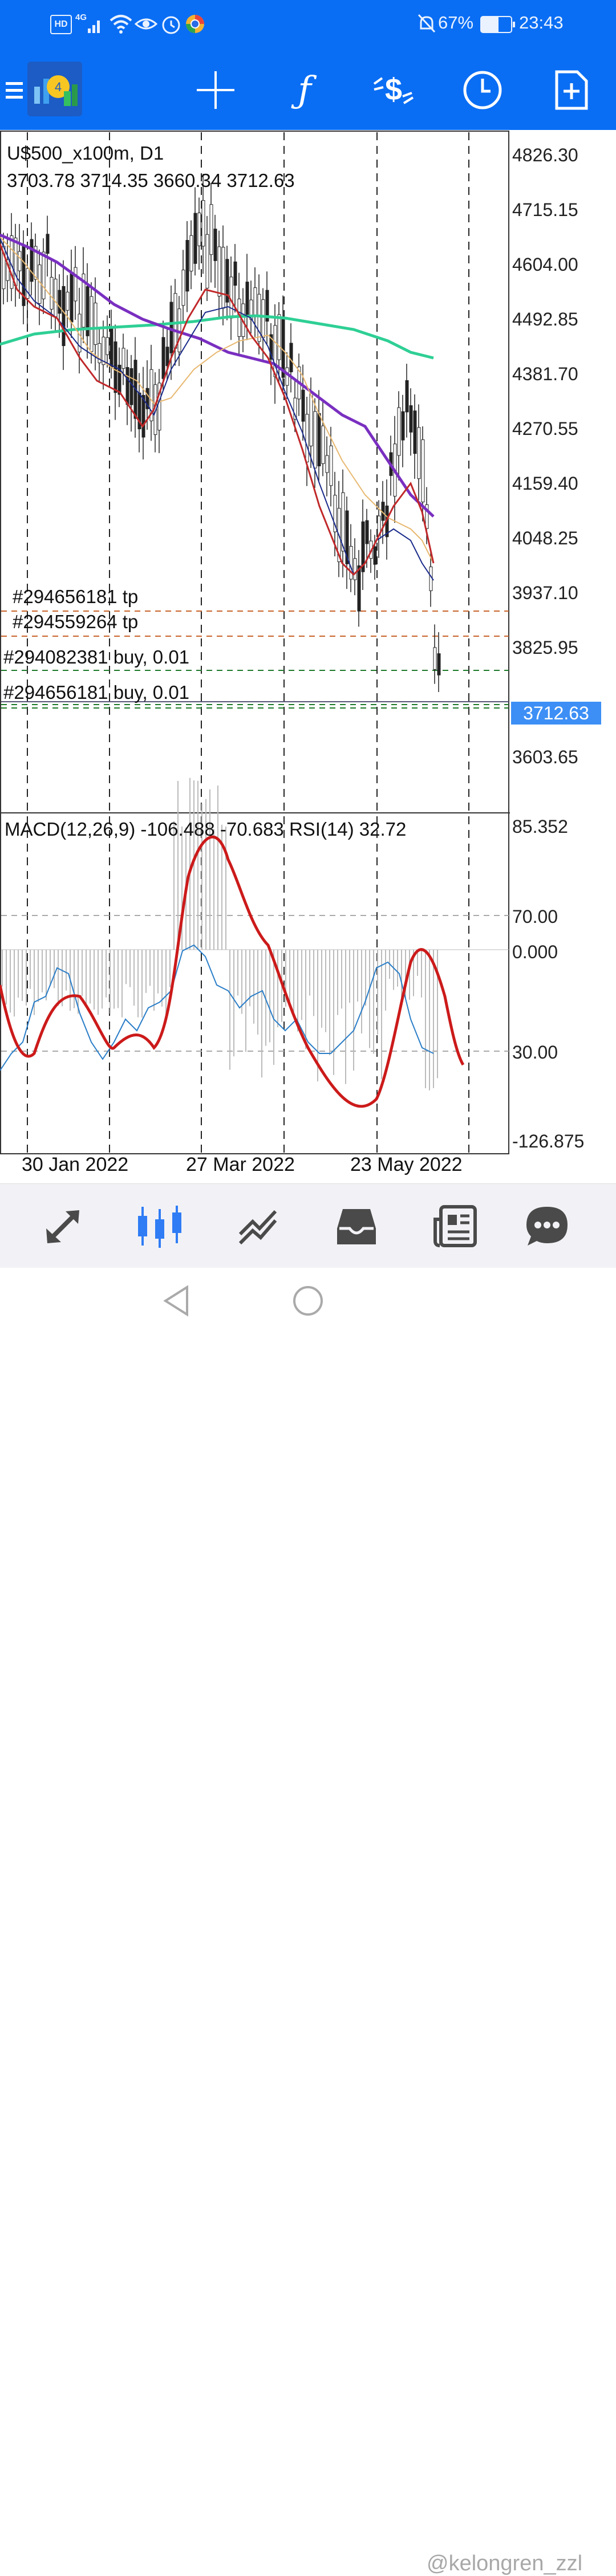 Image resolution: width=616 pixels, height=2576 pixels. I want to click on ma-teal, so click(217, 337).